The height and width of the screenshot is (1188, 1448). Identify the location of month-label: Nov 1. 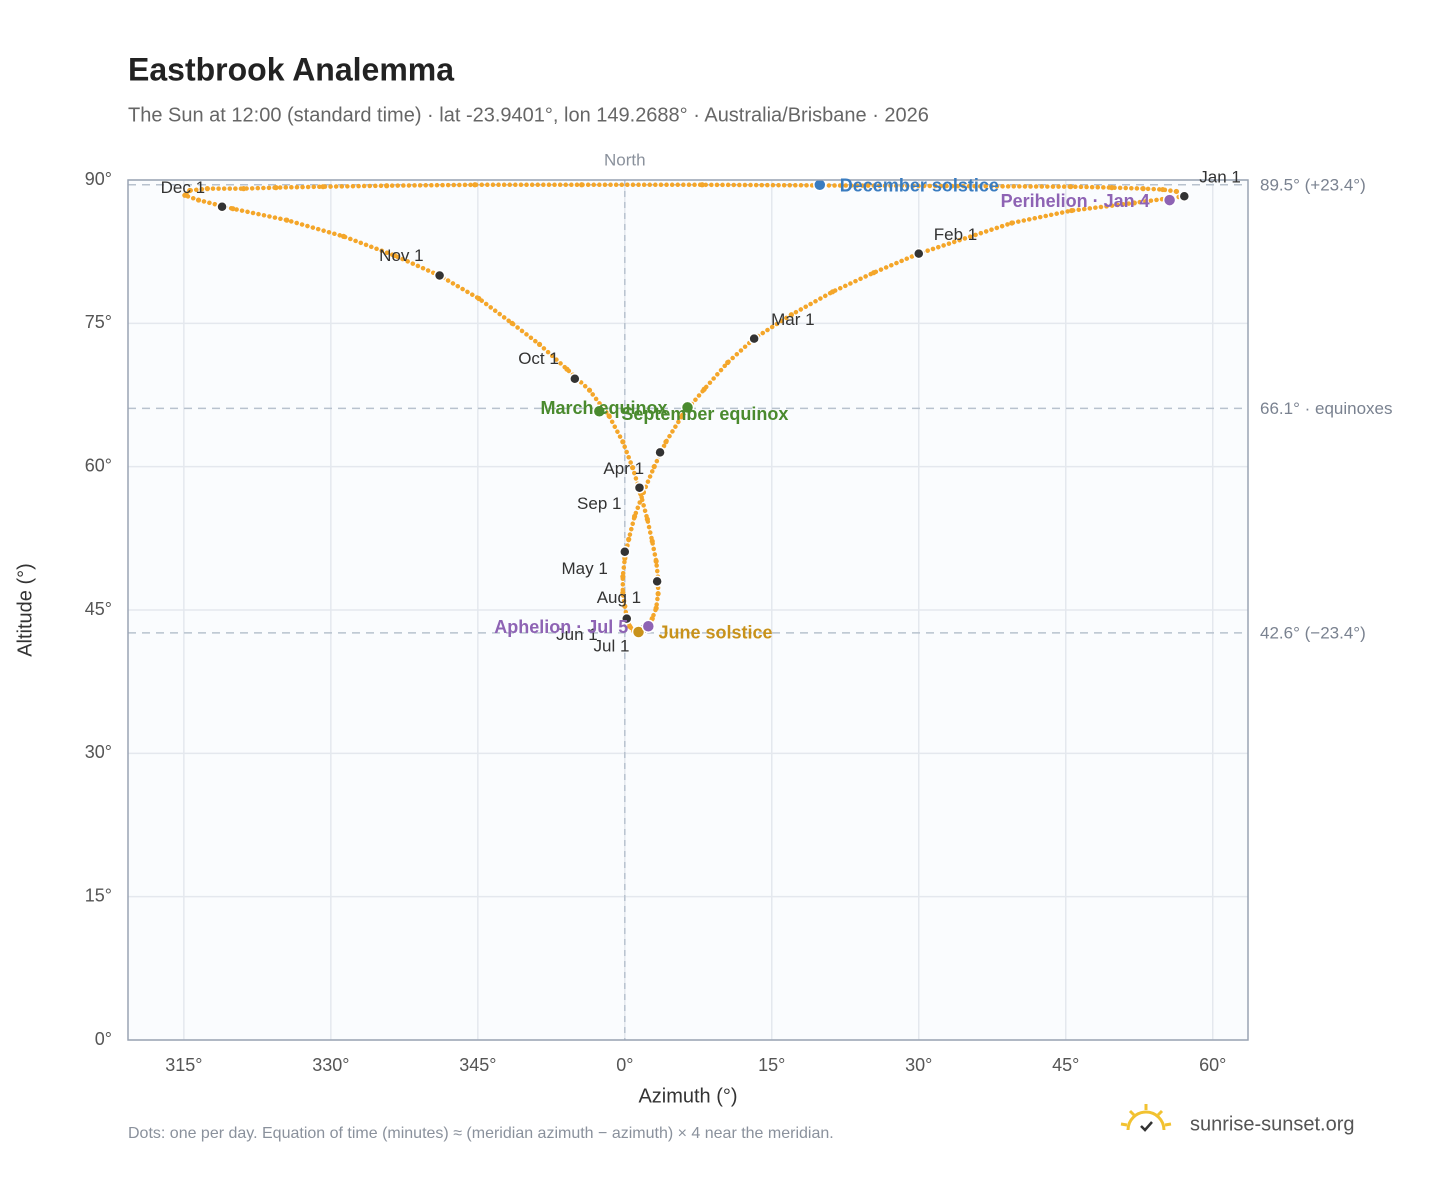
(401, 255).